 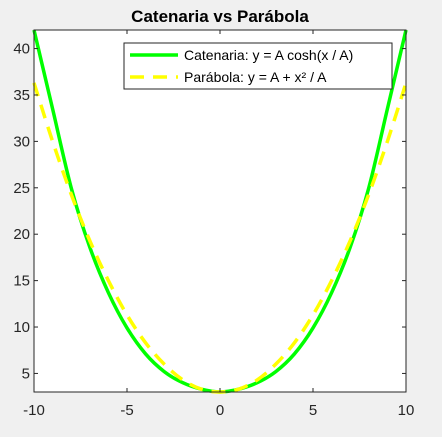 I want to click on y-tick-label-3: 20, so click(x=21, y=234).